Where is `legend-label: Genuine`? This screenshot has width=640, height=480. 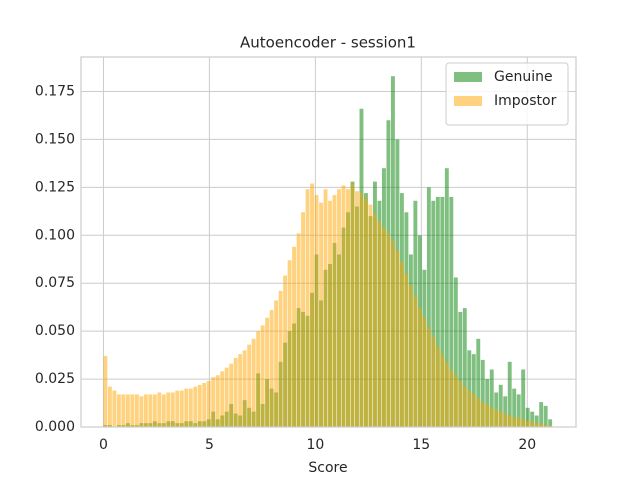 legend-label: Genuine is located at coordinates (523, 77).